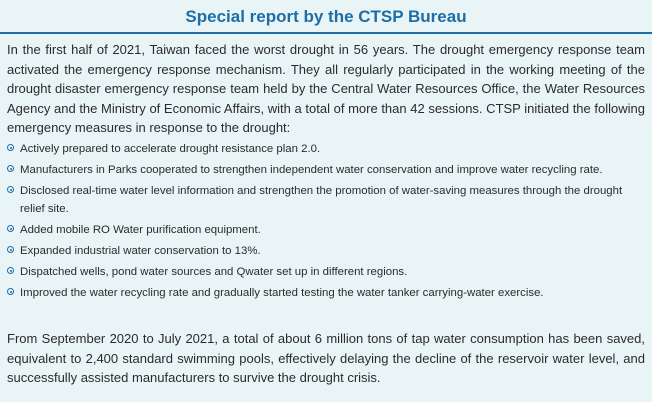 This screenshot has height=402, width=652. What do you see at coordinates (326, 33) in the screenshot?
I see `title-divider` at bounding box center [326, 33].